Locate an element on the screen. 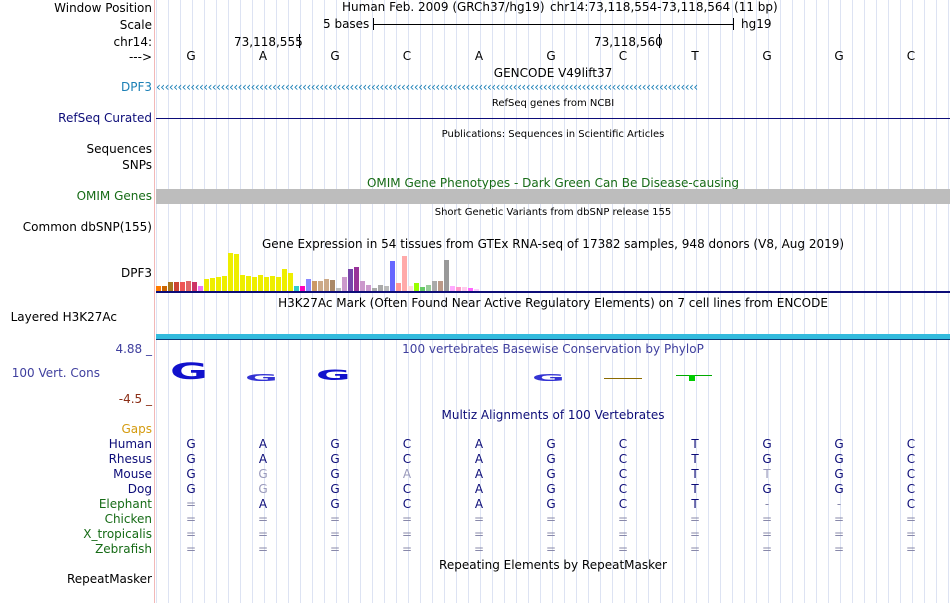  phylop-logo: G G G G is located at coordinates (553, 374).